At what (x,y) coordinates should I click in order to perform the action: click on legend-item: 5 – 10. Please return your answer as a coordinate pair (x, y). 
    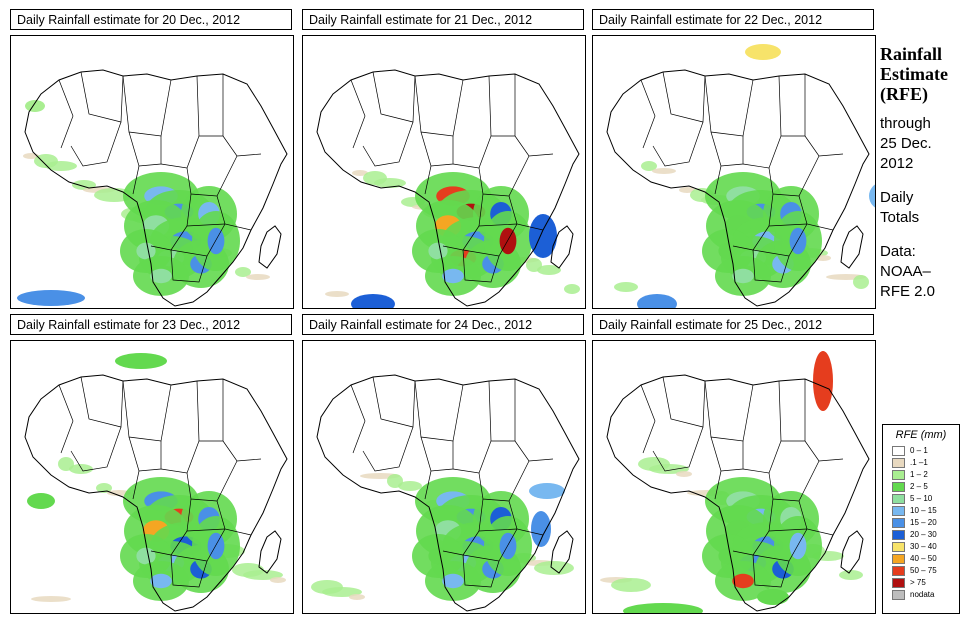
    Looking at the image, I should click on (921, 499).